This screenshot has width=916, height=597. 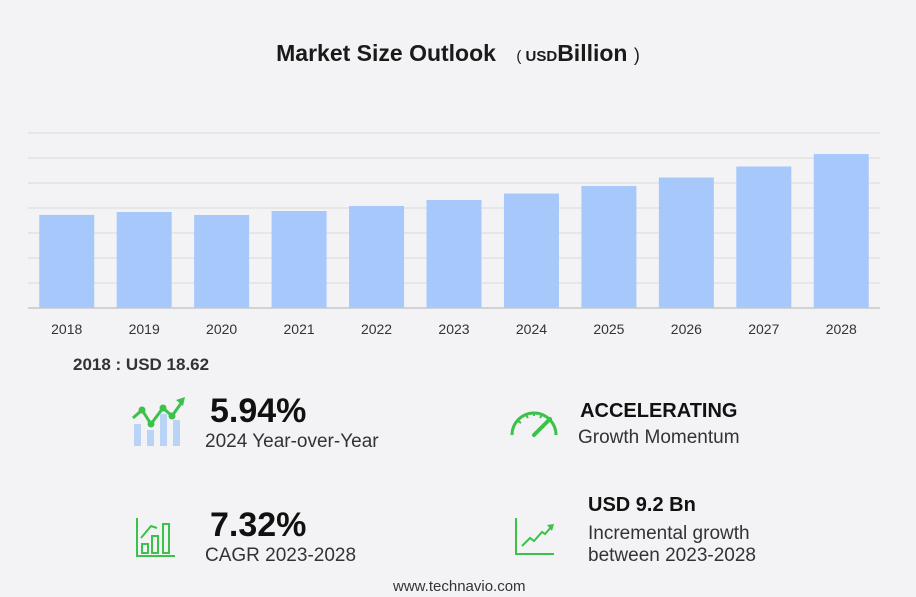 I want to click on x-tick-label: 2028, so click(x=841, y=329).